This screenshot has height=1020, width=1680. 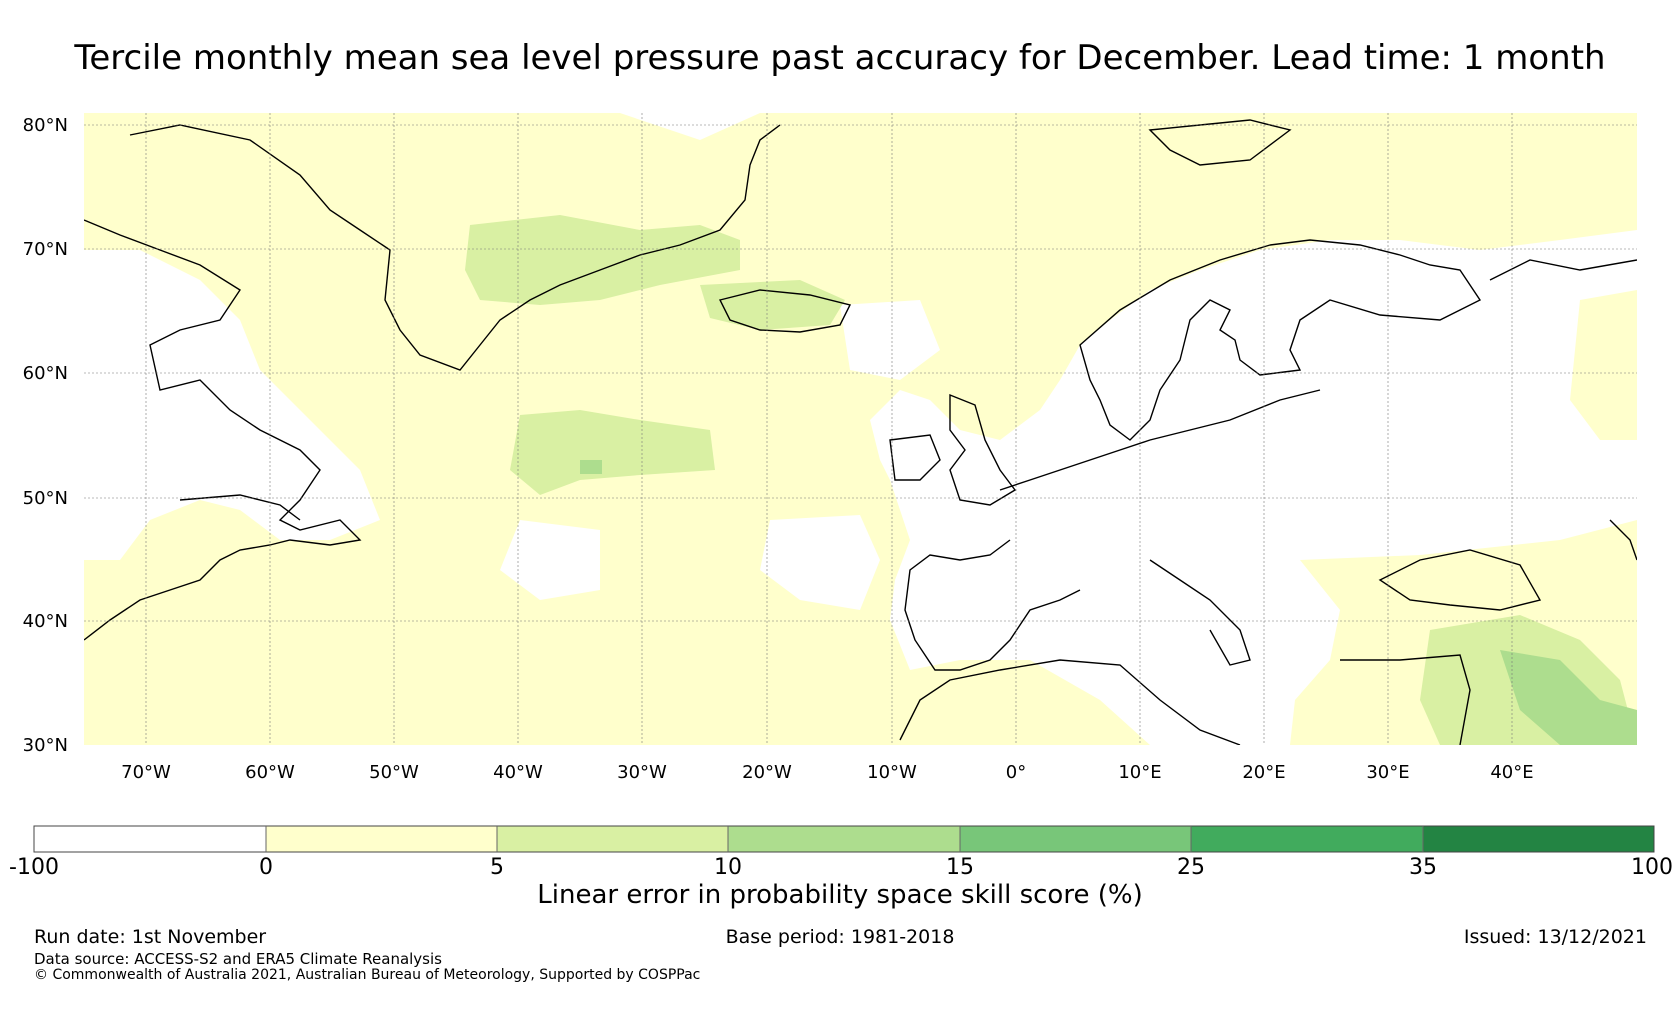 What do you see at coordinates (34, 867) in the screenshot?
I see `colorbar-tick-label: -100` at bounding box center [34, 867].